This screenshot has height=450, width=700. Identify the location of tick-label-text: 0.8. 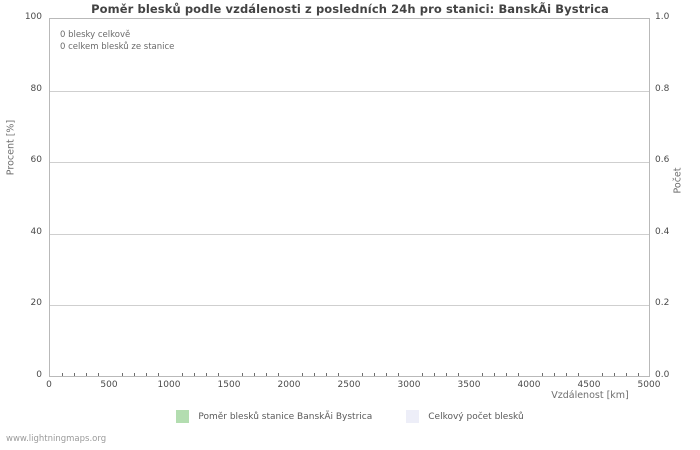
(662, 88).